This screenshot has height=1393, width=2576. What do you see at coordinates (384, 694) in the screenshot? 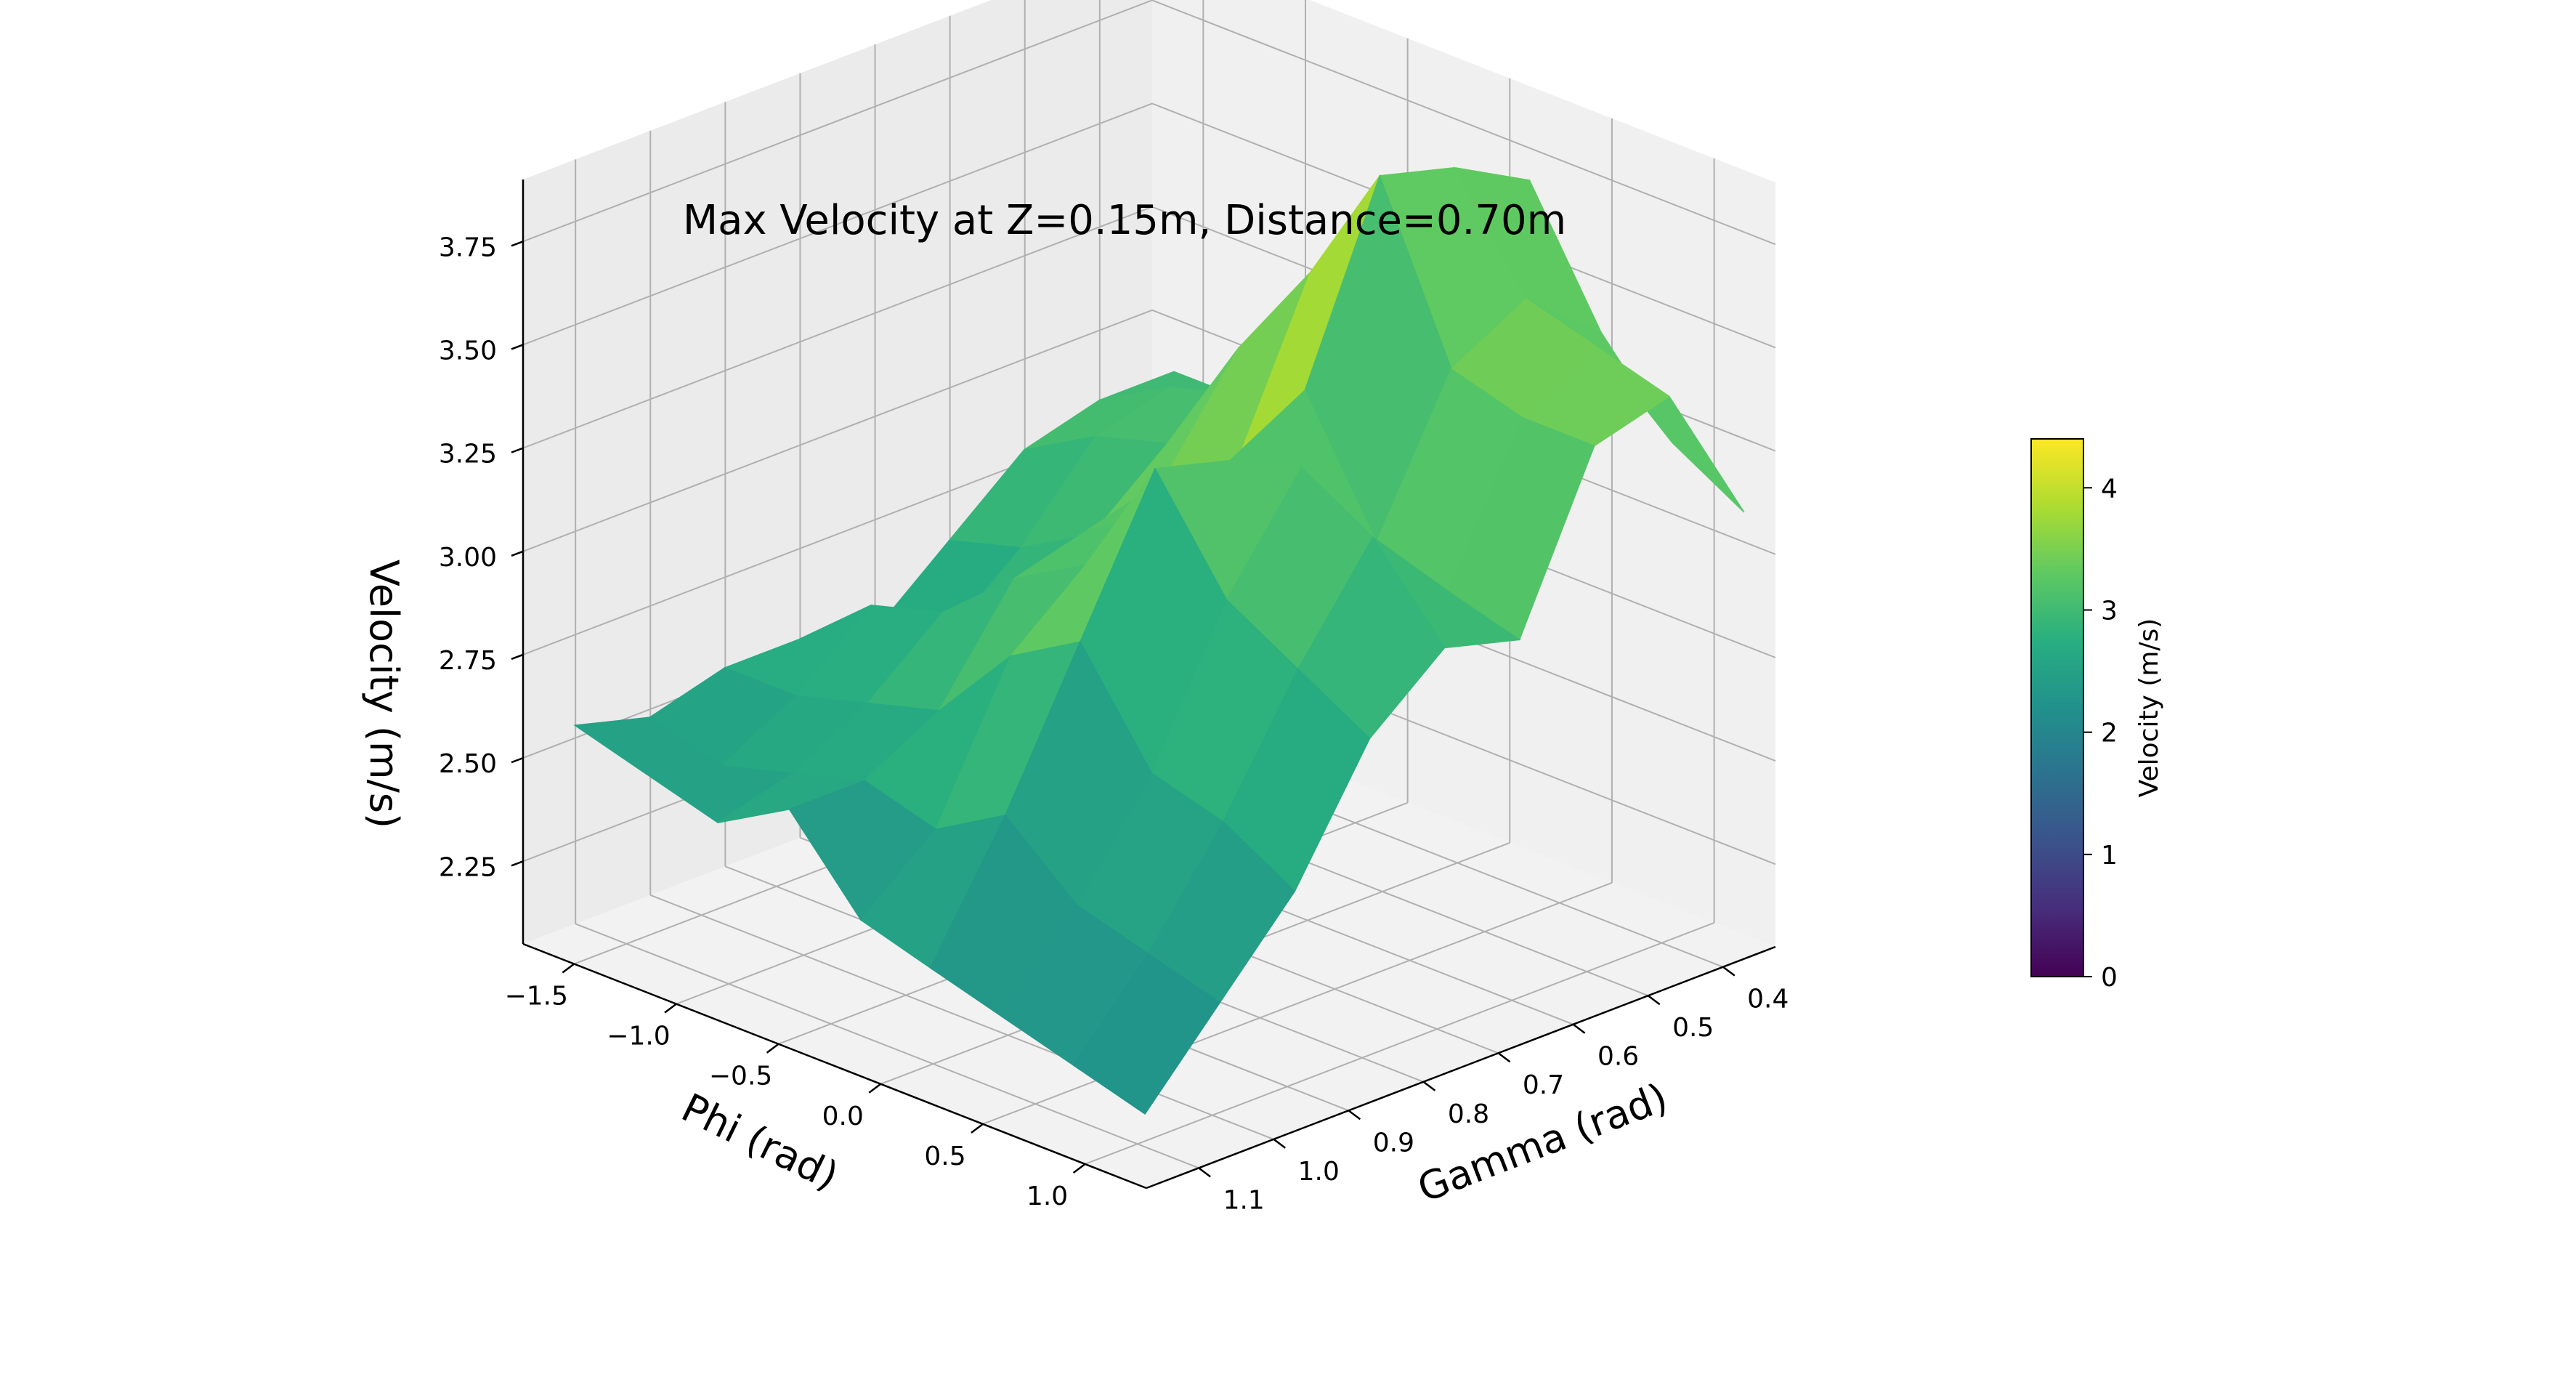
I see `z-axis-label: Velocity (m/s)` at bounding box center [384, 694].